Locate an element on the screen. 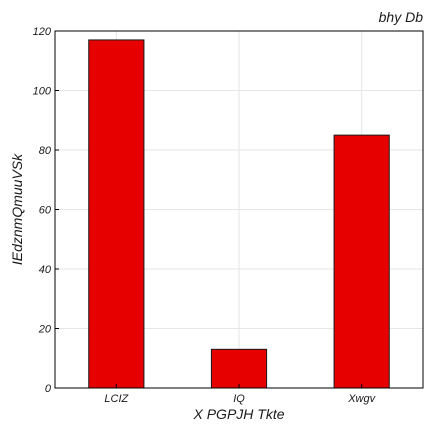 The height and width of the screenshot is (434, 434). x-tick-label: Xwgv is located at coordinates (361, 399).